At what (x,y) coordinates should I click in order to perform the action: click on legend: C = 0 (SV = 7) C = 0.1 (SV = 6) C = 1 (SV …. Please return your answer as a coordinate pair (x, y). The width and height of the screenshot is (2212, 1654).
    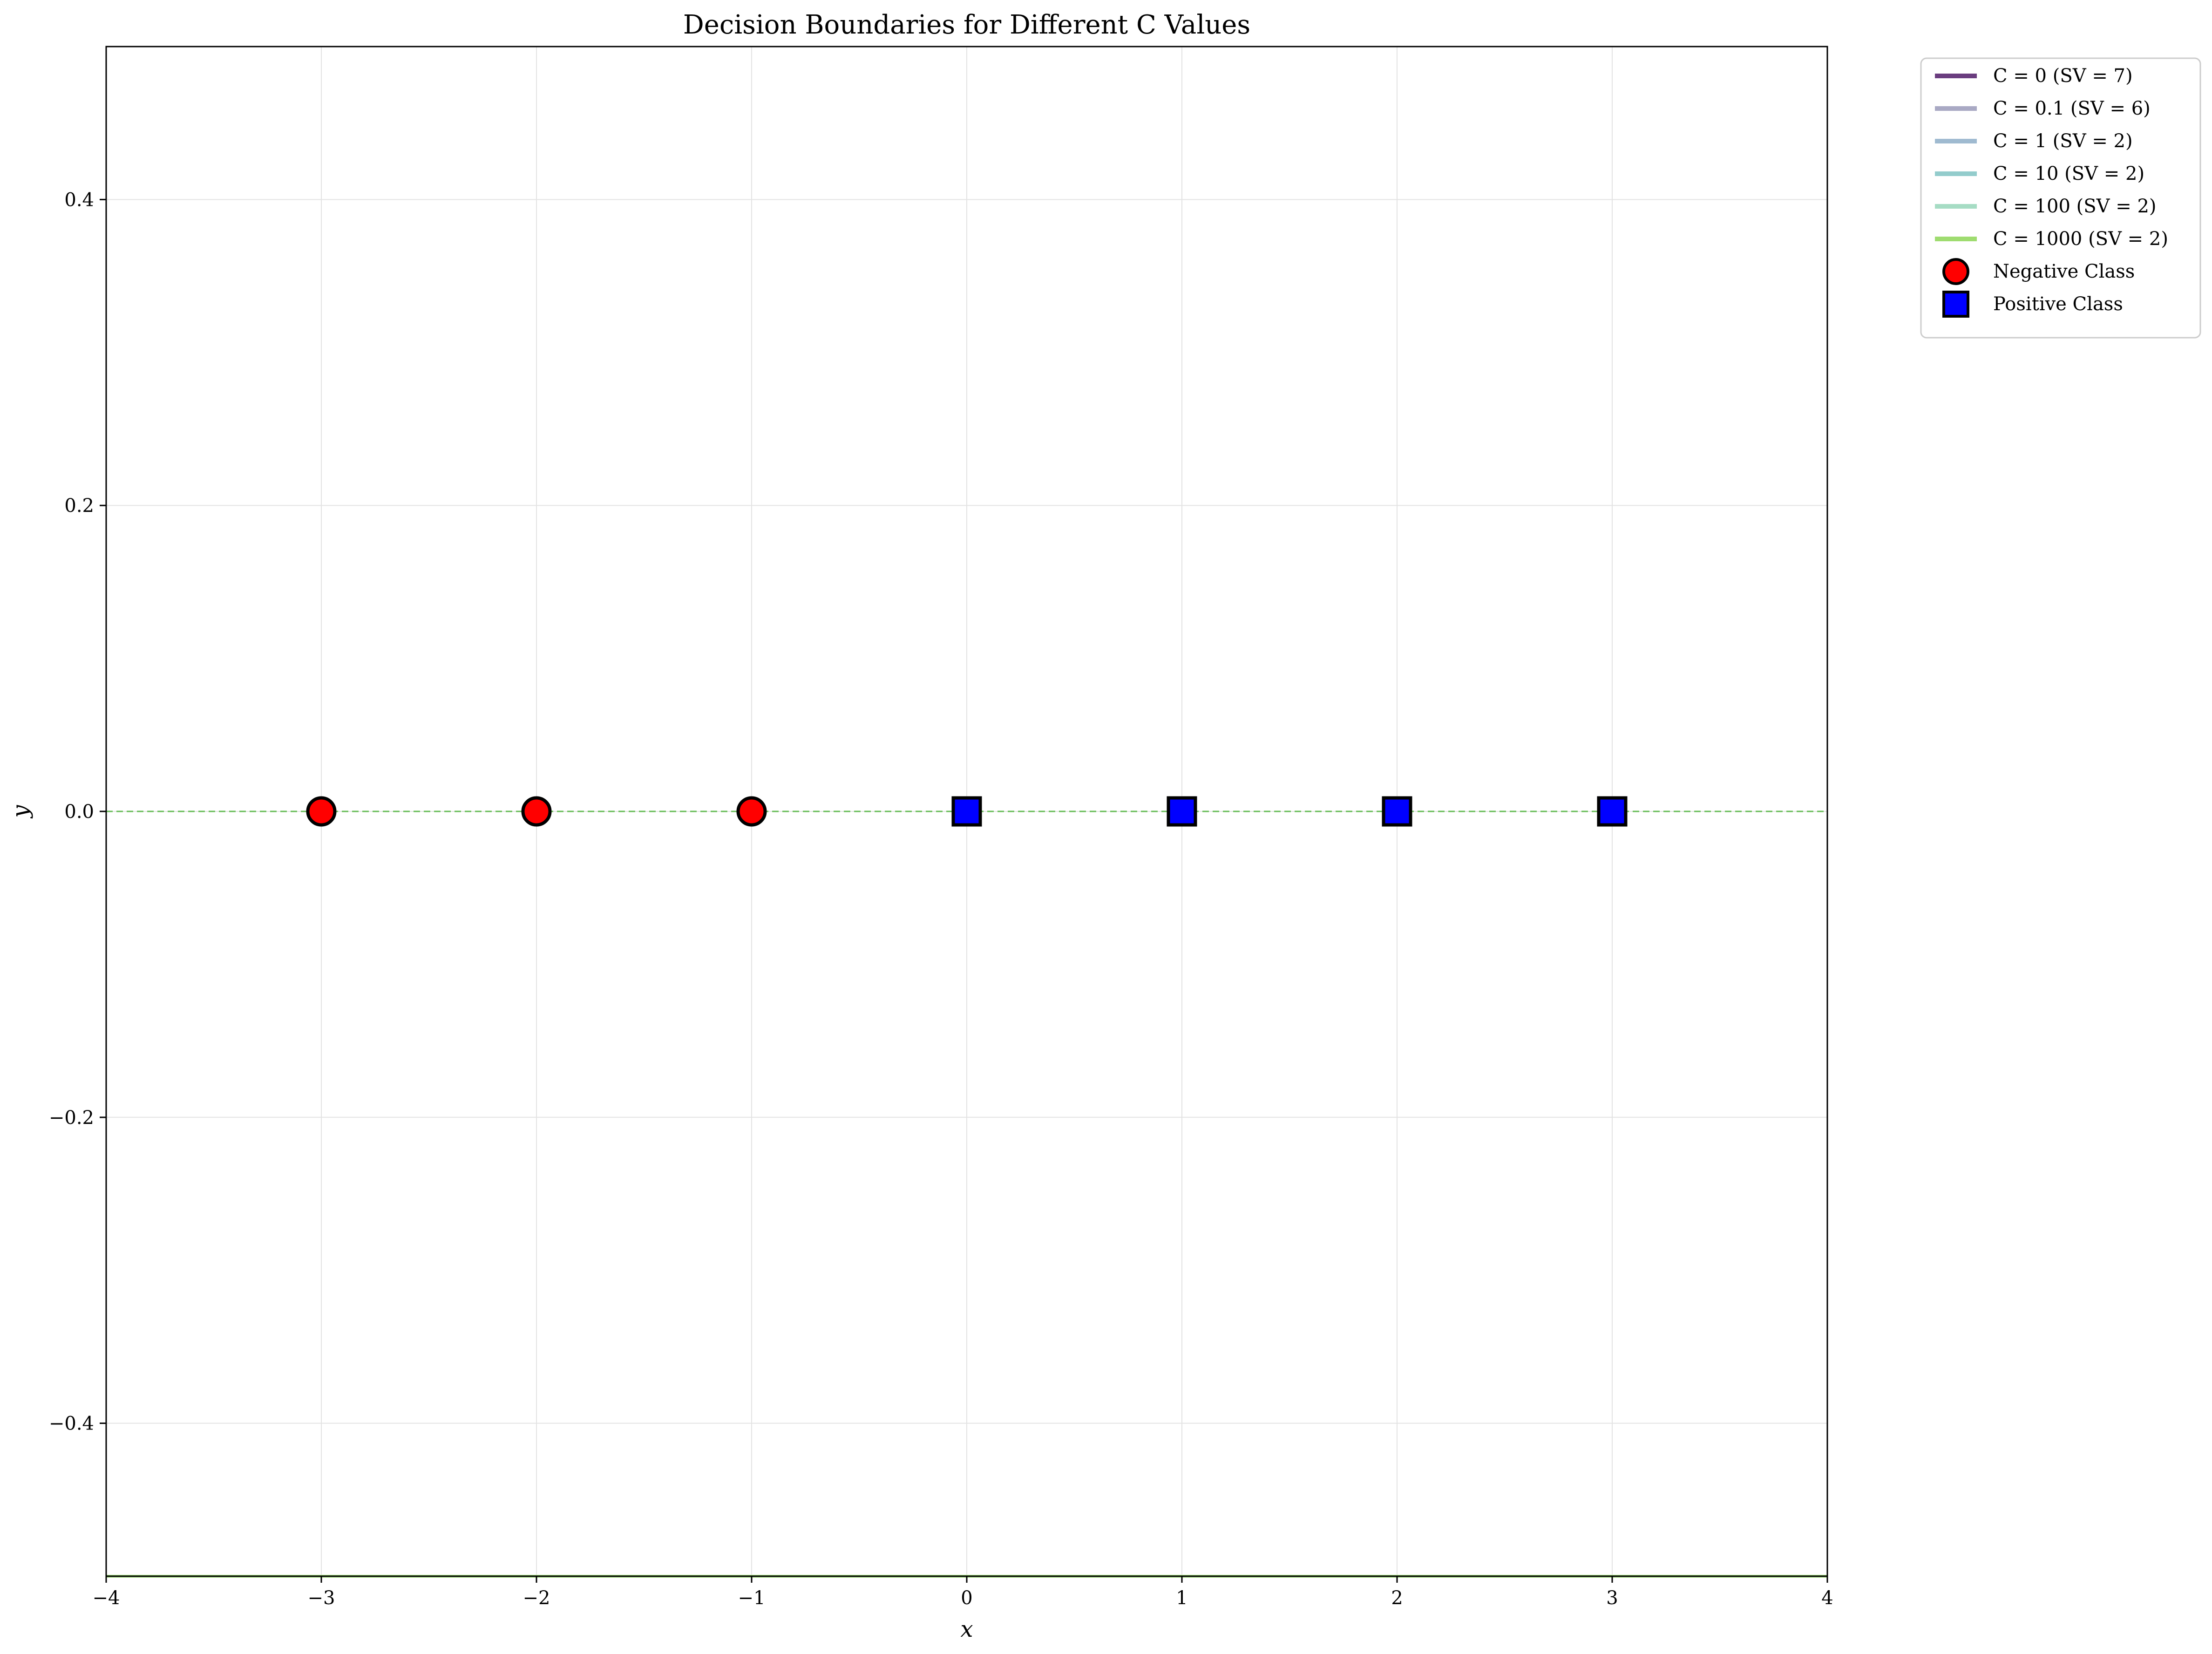
    Looking at the image, I should click on (2060, 198).